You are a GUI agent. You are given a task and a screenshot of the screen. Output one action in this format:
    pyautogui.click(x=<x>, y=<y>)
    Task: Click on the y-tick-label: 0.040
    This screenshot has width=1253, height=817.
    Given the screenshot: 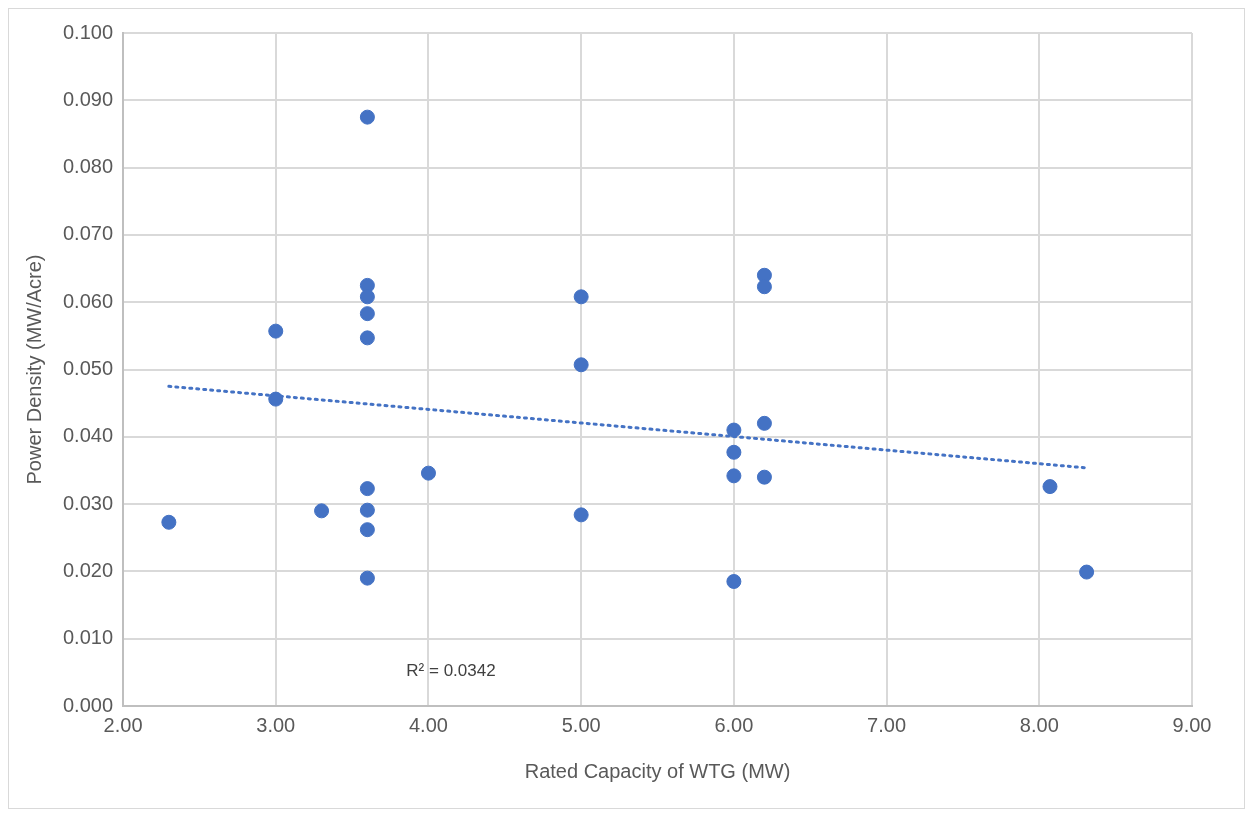 What is the action you would take?
    pyautogui.click(x=88, y=435)
    